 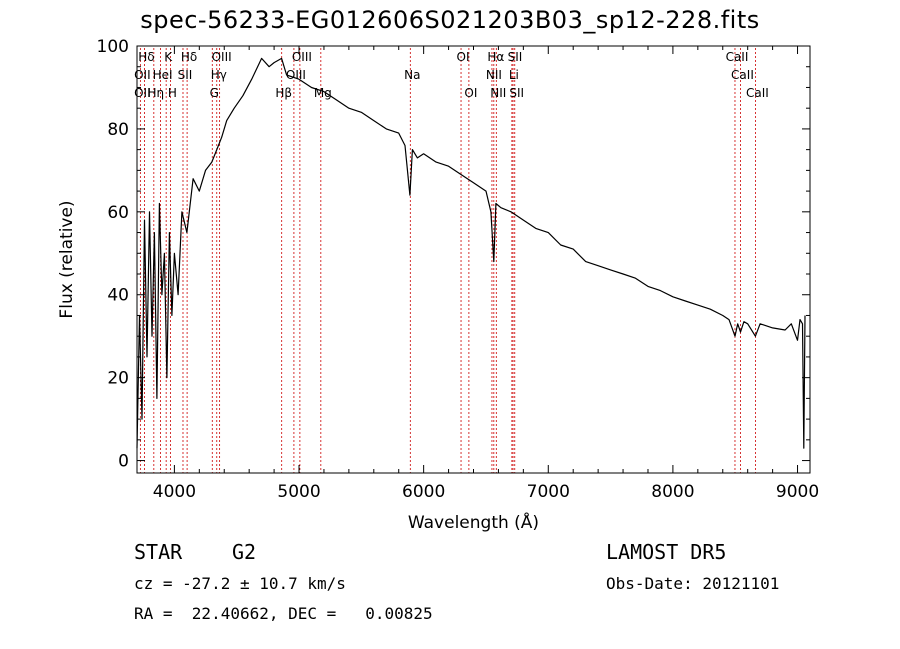 I want to click on object-class: STAR, so click(x=158, y=552).